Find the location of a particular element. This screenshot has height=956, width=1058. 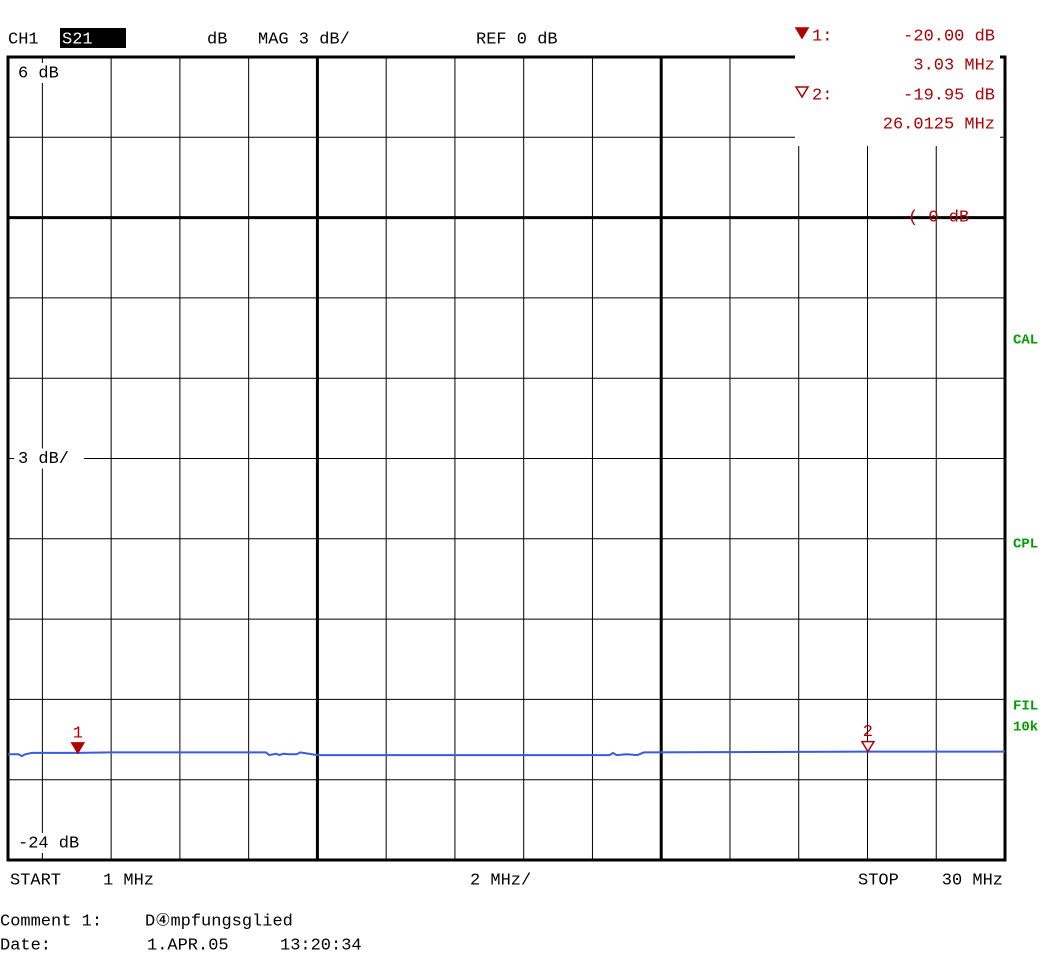

format: dB is located at coordinates (217, 39).